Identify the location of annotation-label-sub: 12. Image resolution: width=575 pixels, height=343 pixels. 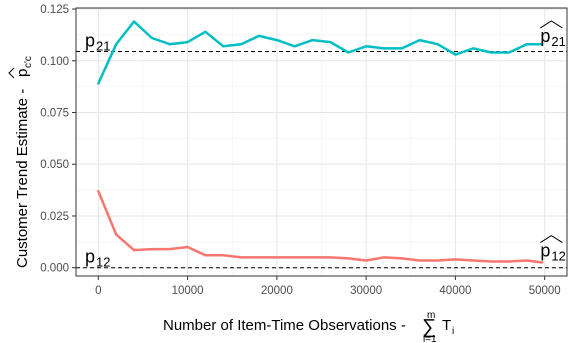
(558, 256).